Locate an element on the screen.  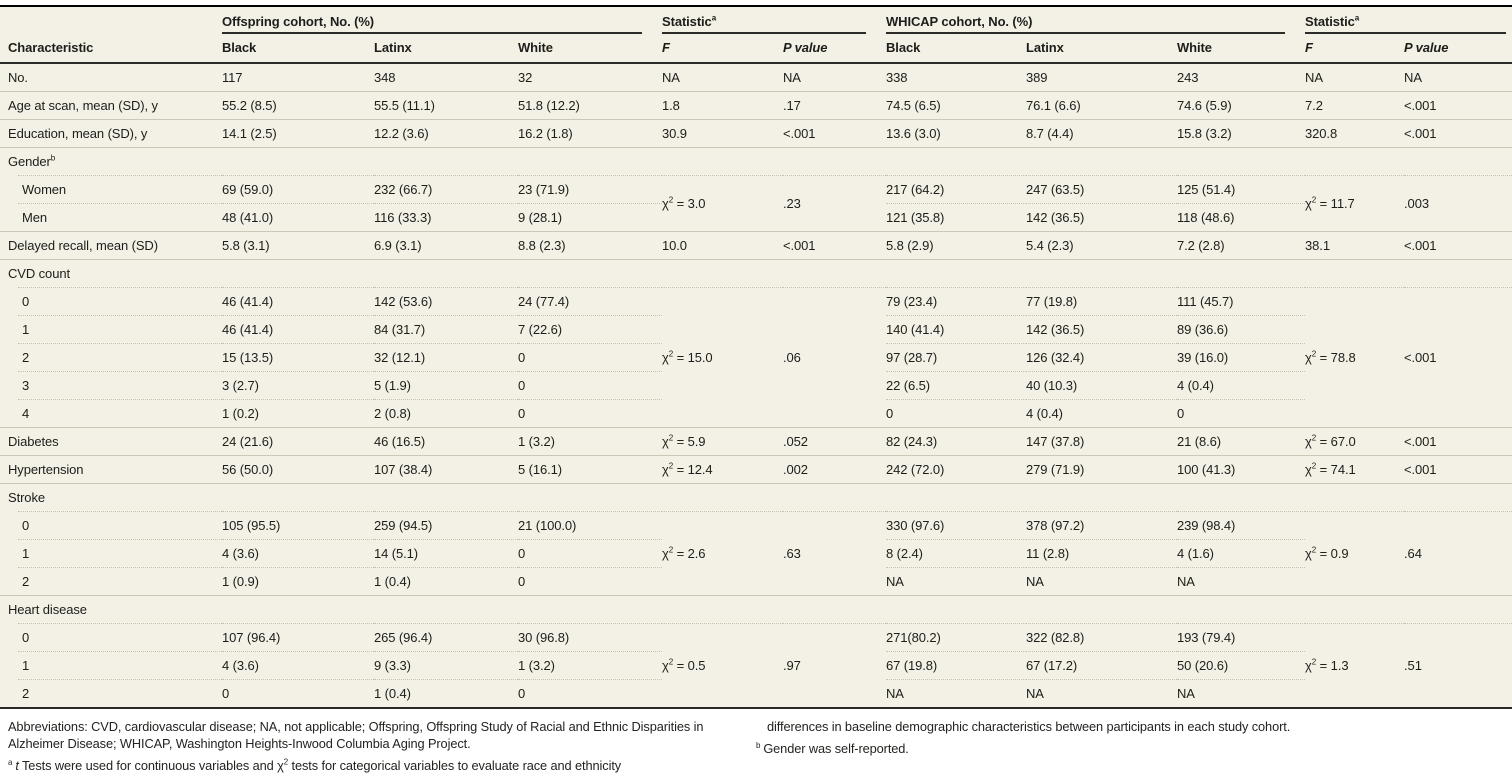
cell: 12.2 (3.6) is located at coordinates (446, 133).